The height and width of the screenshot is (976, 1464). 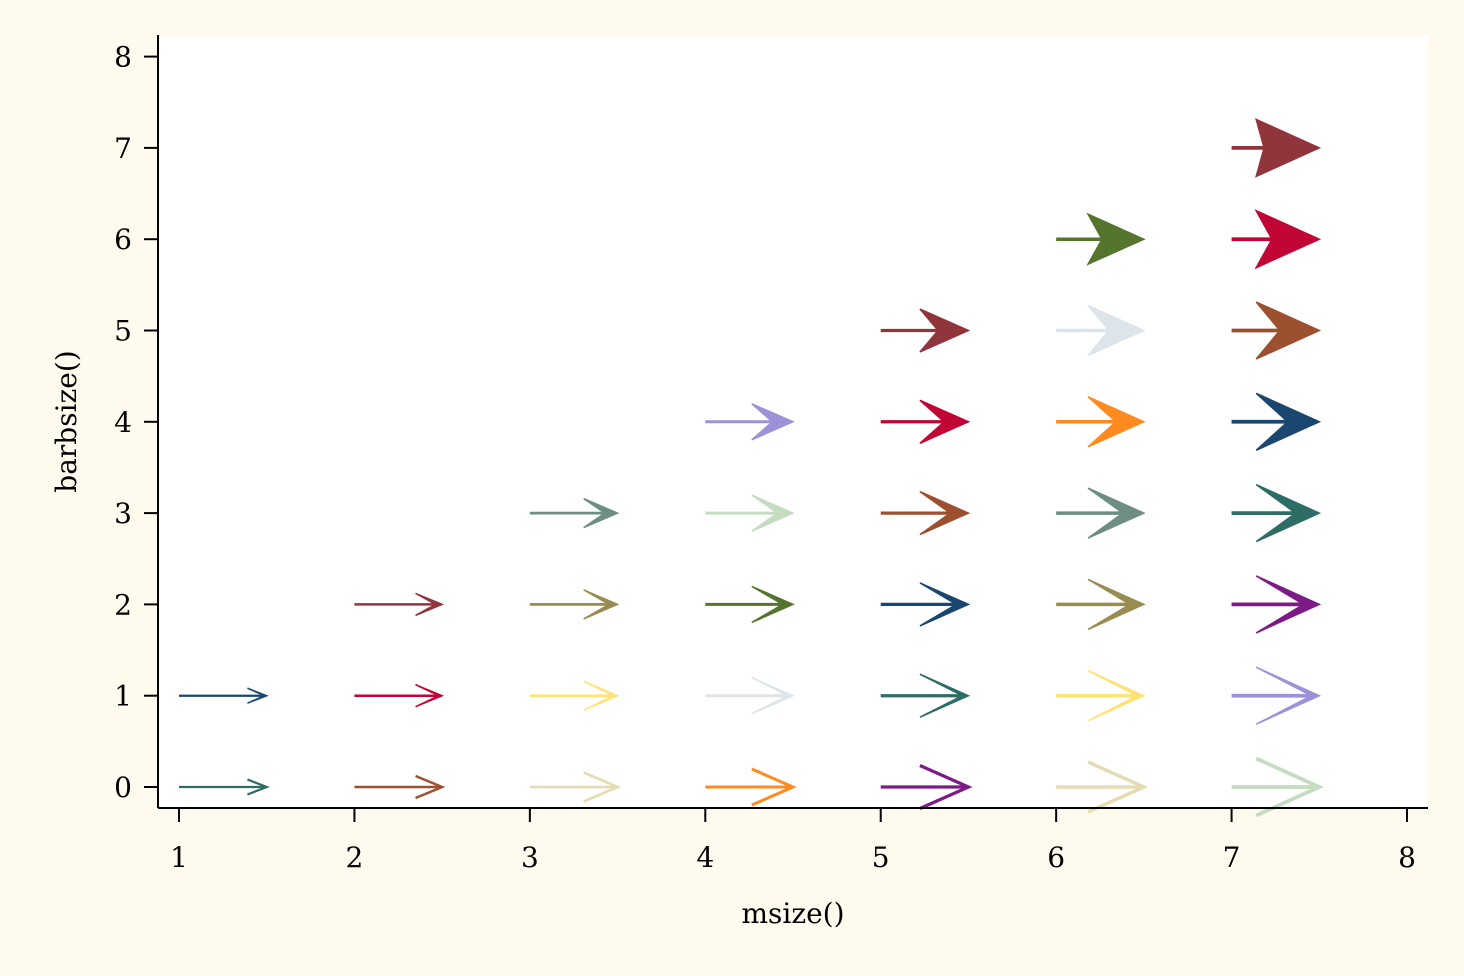 What do you see at coordinates (123, 331) in the screenshot?
I see `y-tick-label: 5` at bounding box center [123, 331].